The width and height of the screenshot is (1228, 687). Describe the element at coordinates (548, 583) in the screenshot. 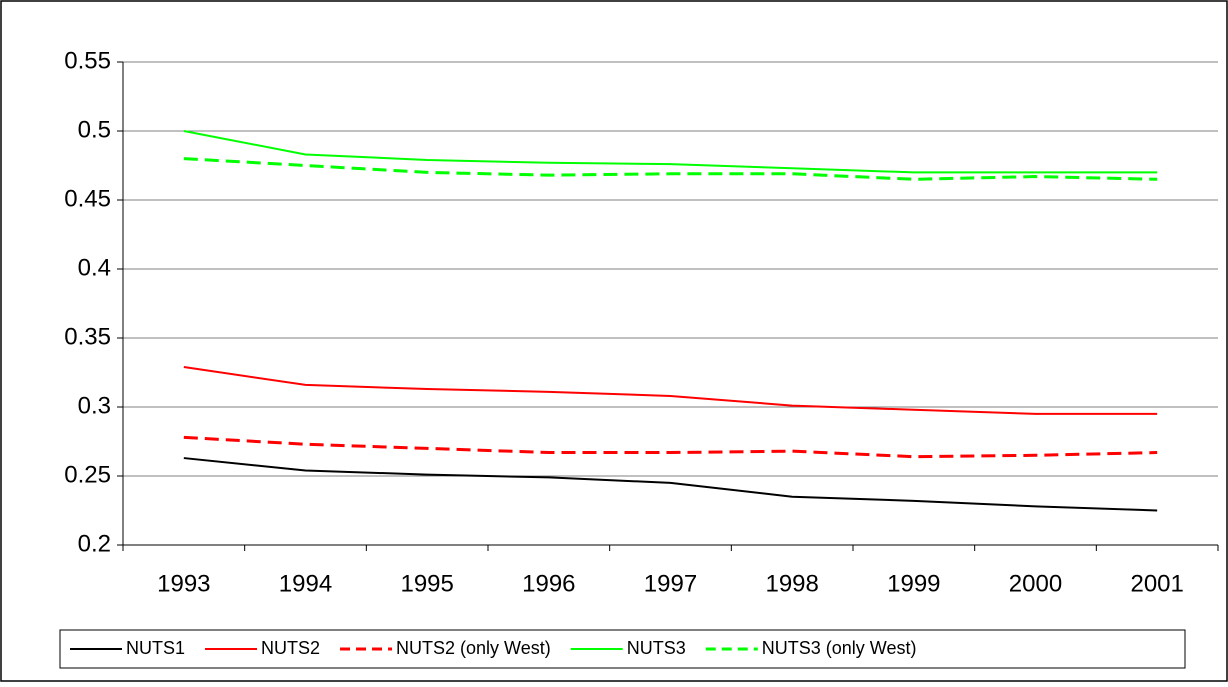

I see `x-tick-label: 1996` at that location.